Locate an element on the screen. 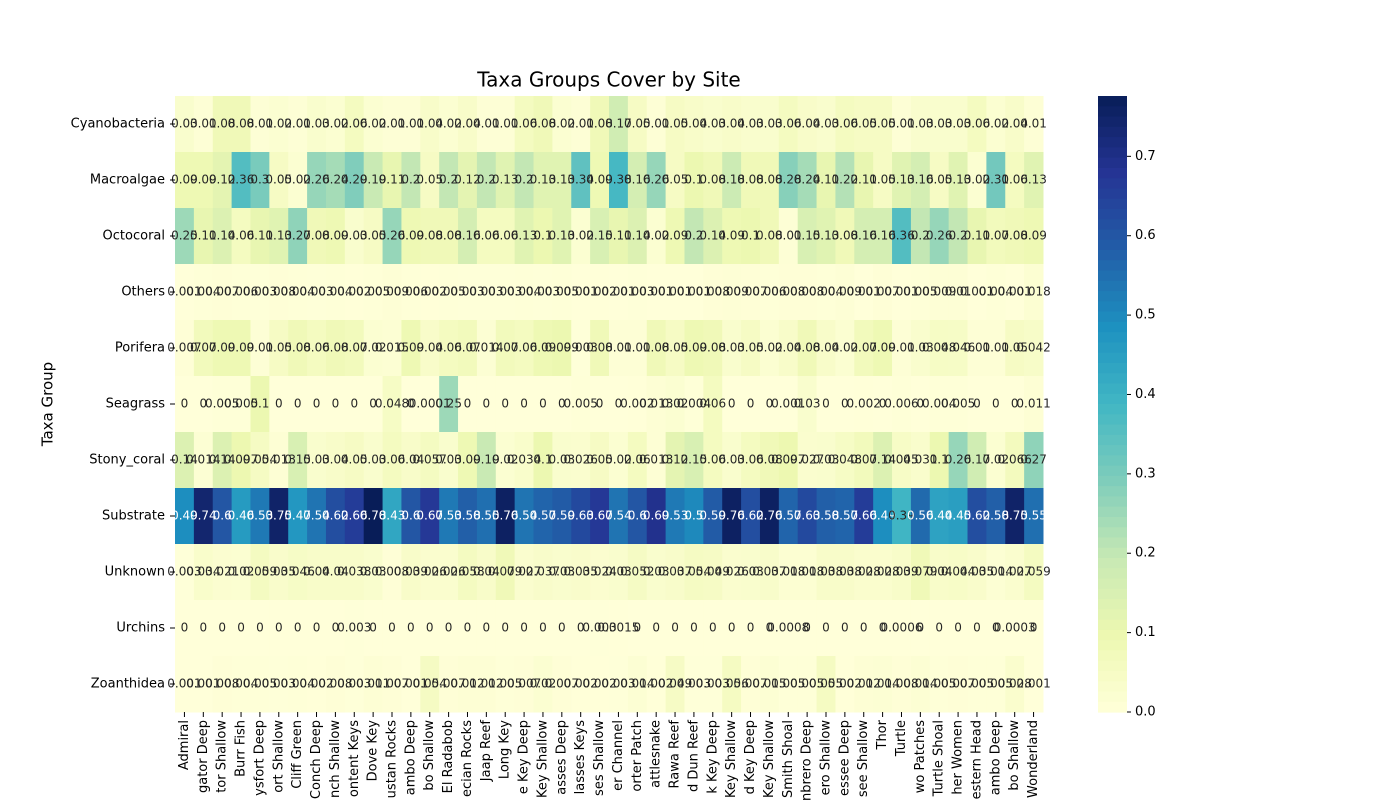 This screenshot has height=800, width=1400. cell-label: 0.62 is located at coordinates (750, 516).